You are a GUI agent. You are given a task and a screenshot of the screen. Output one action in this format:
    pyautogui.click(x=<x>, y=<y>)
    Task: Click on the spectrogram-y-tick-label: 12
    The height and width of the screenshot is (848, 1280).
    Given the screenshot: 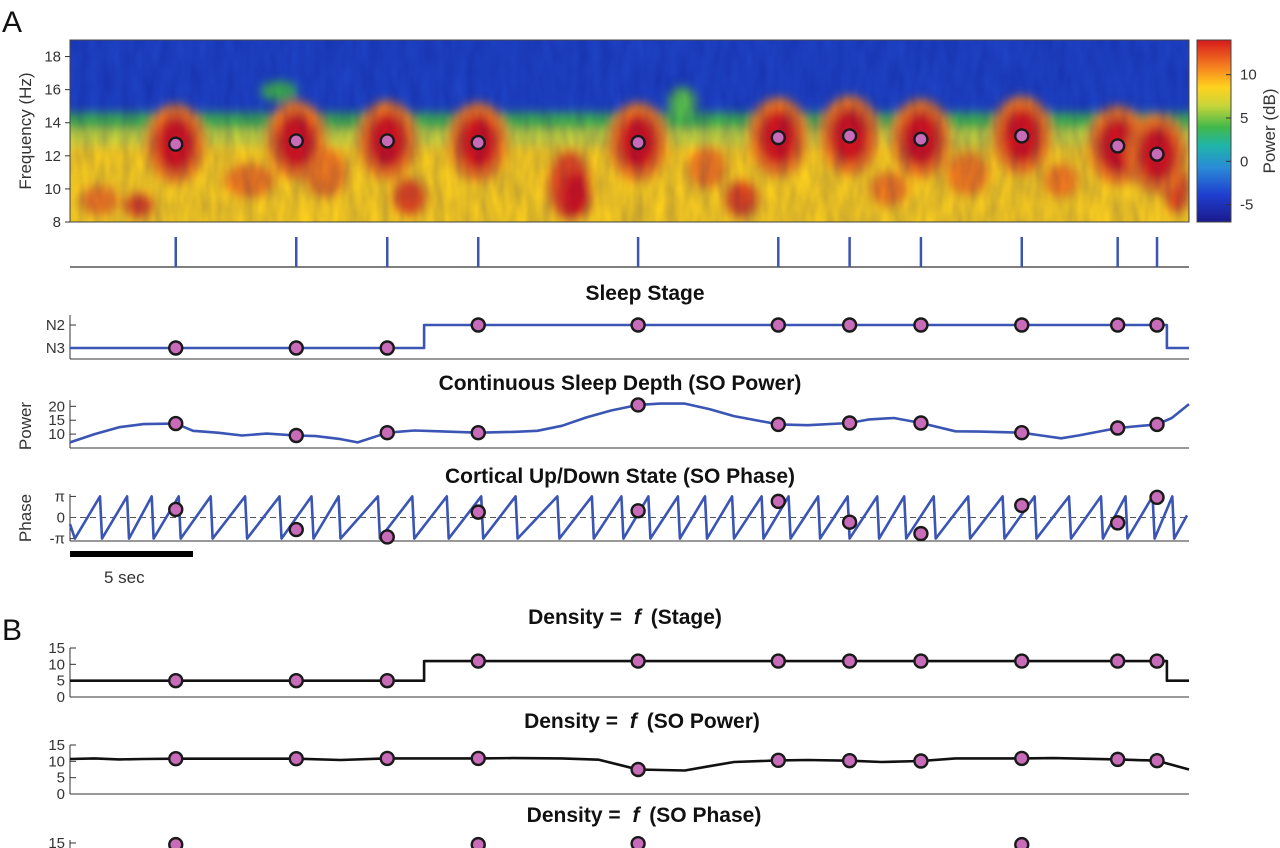 What is the action you would take?
    pyautogui.click(x=52, y=156)
    